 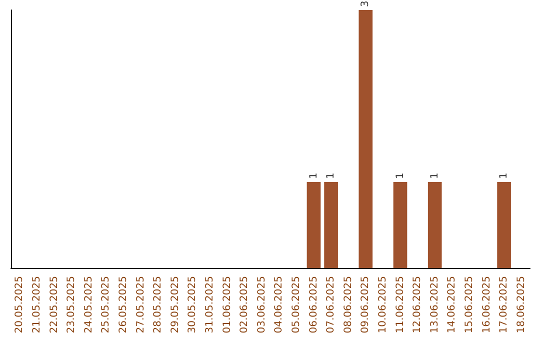 What do you see at coordinates (36, 305) in the screenshot?
I see `x-tick-label: 21.05.2025` at bounding box center [36, 305].